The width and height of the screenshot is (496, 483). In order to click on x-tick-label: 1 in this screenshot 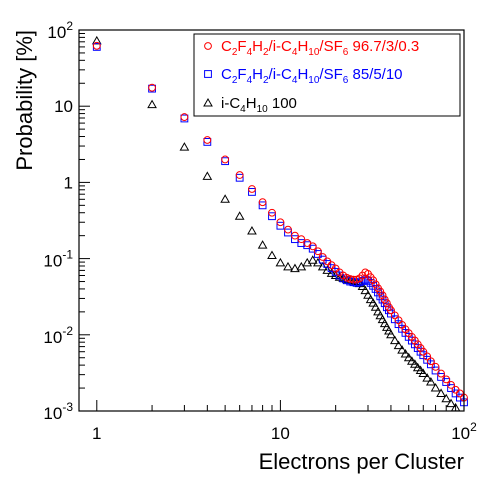, I will do `click(96, 433)`.